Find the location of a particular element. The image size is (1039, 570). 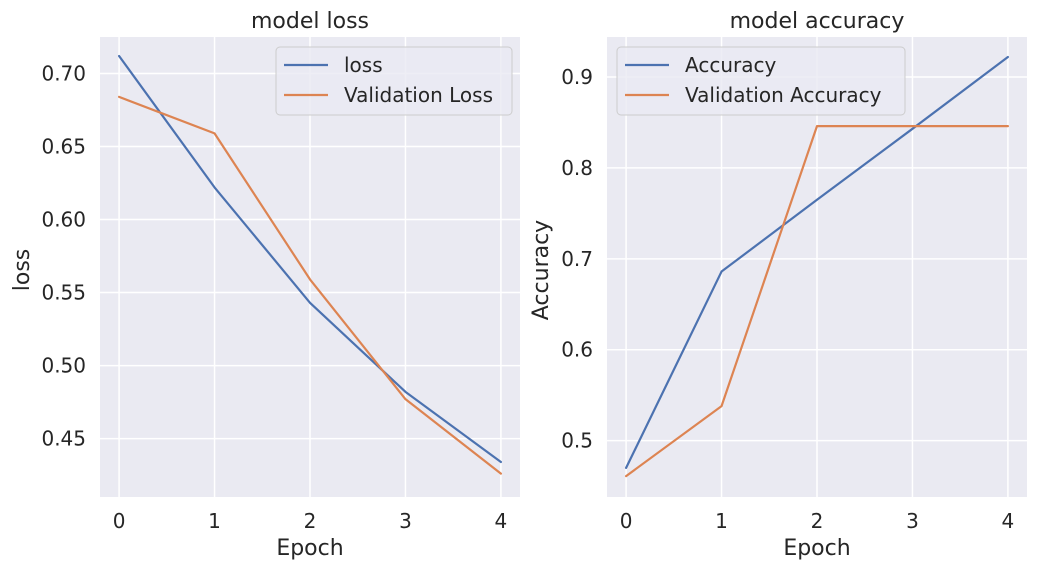

y-axis-label: Accuracy is located at coordinates (541, 270).